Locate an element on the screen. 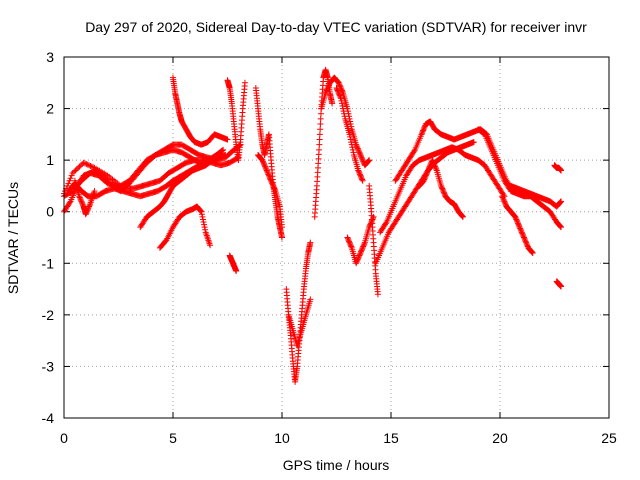 The width and height of the screenshot is (640, 480). x-tick-label: 25 is located at coordinates (609, 438).